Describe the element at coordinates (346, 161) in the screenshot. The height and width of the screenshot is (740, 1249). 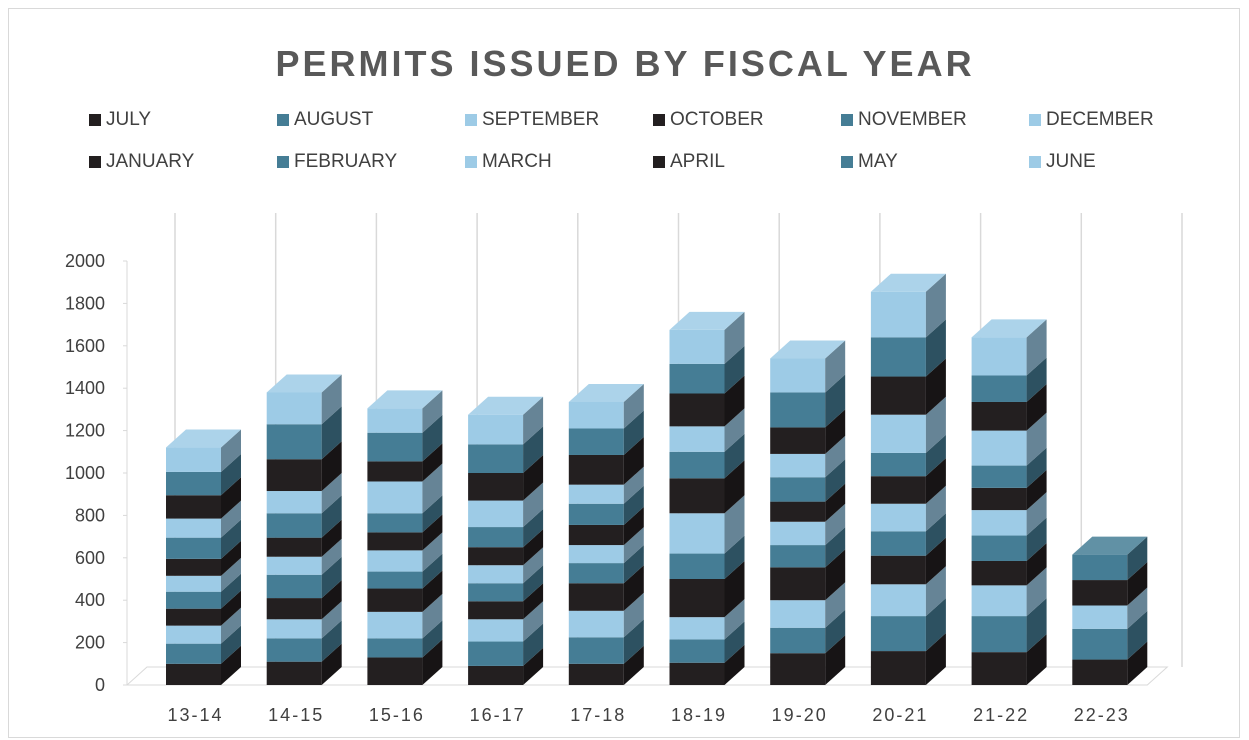
I see `legend-label: FEBRUARY` at that location.